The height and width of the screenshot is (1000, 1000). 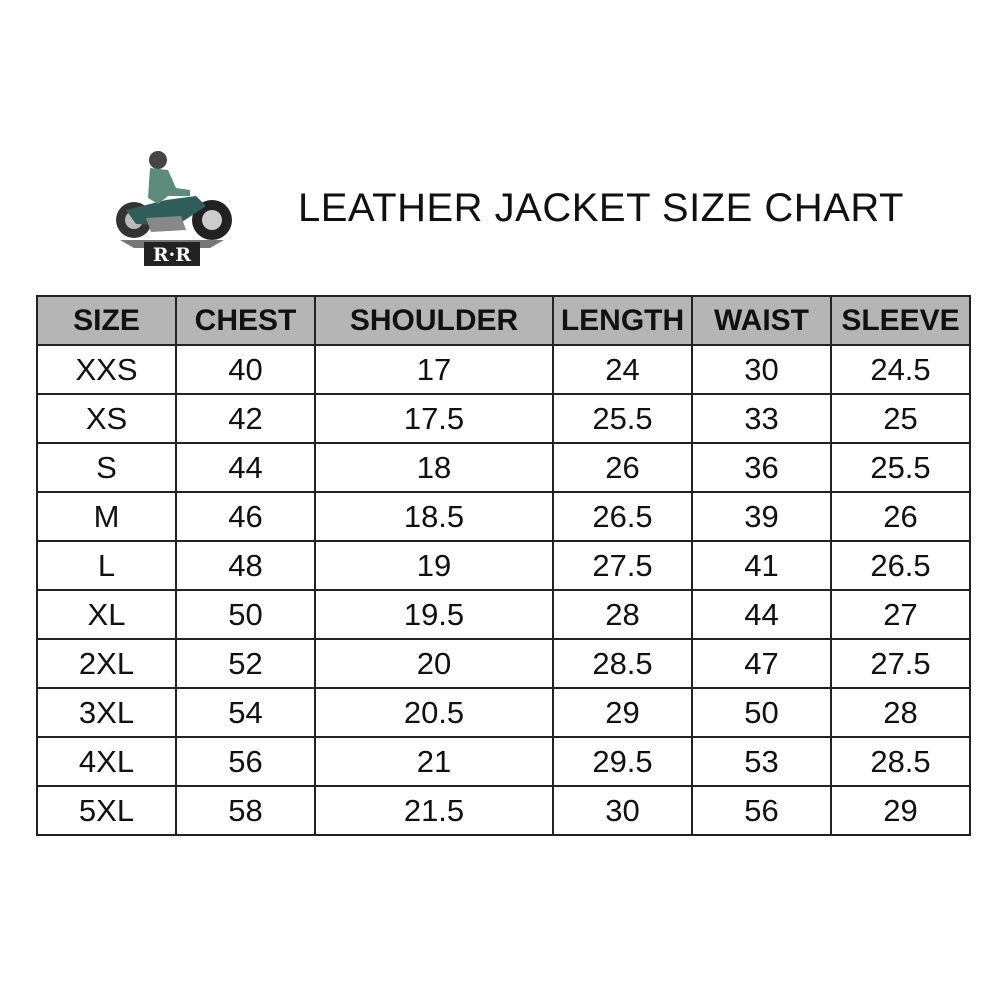 What do you see at coordinates (622, 565) in the screenshot?
I see `cell-length: 27.5` at bounding box center [622, 565].